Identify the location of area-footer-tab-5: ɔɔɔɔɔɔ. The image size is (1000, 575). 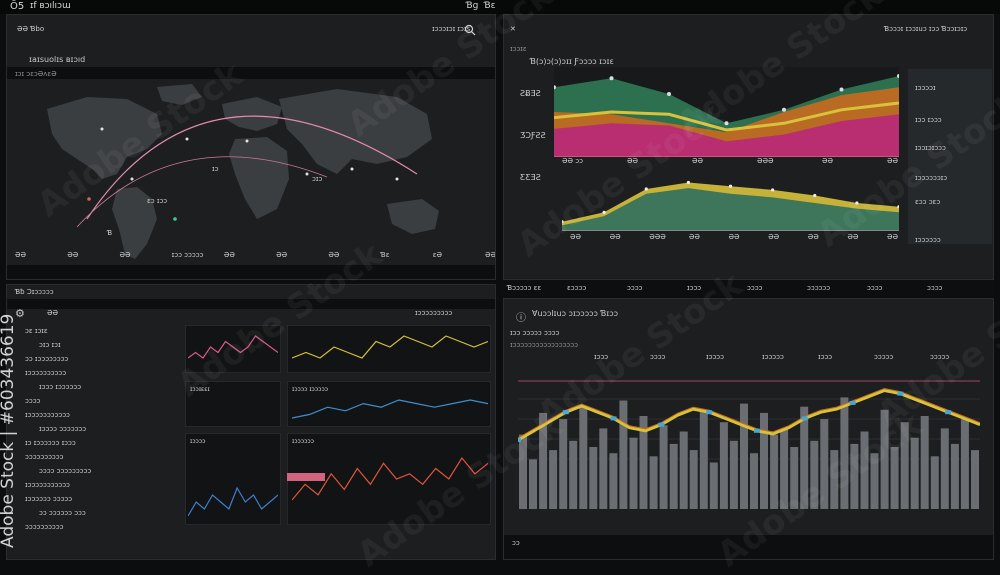
(819, 288).